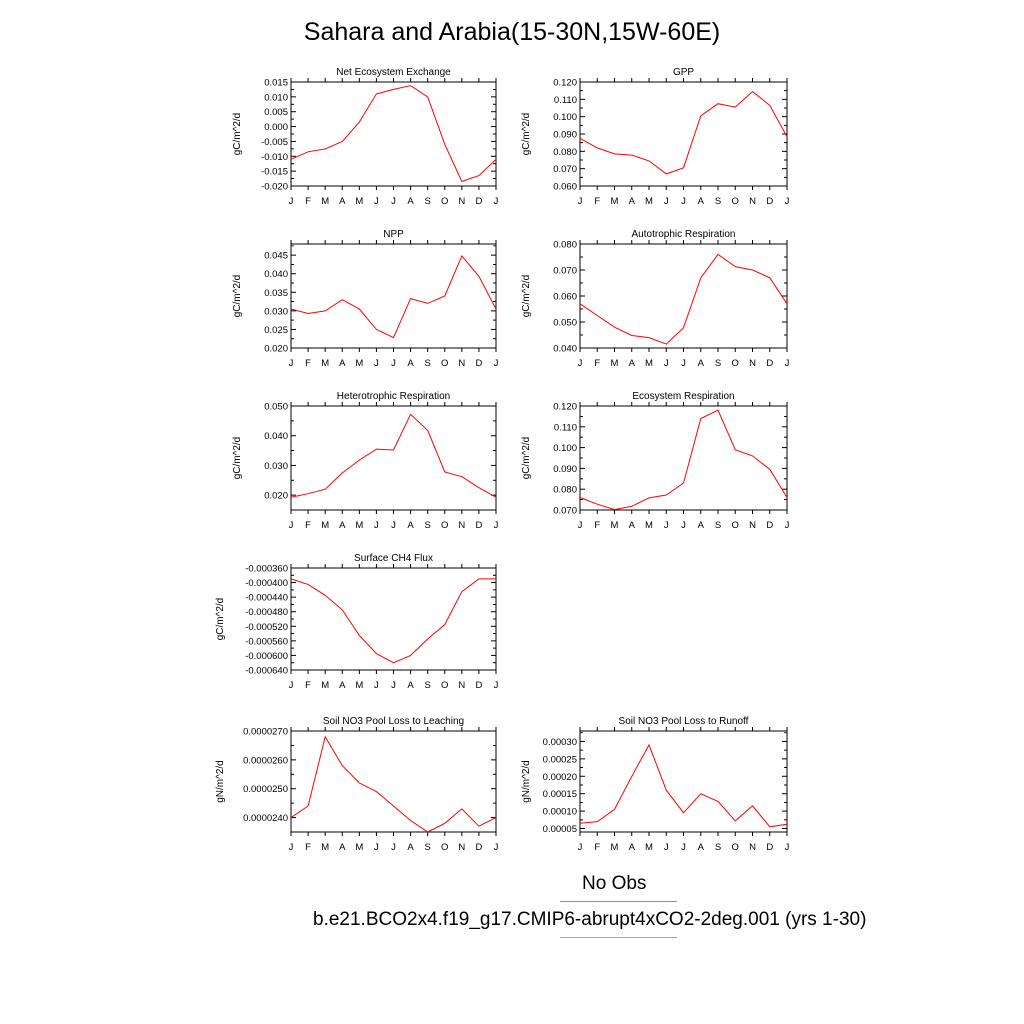 The width and height of the screenshot is (1024, 1024). What do you see at coordinates (274, 157) in the screenshot?
I see `y-tick-label: -0.010` at bounding box center [274, 157].